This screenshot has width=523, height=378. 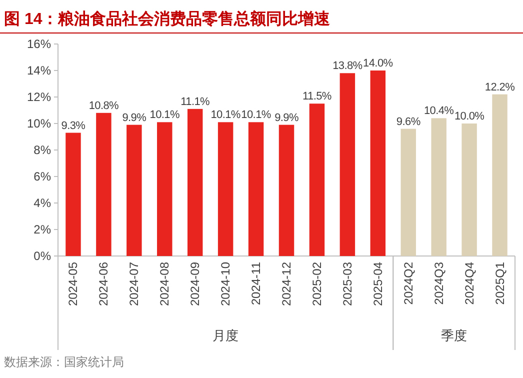 What do you see at coordinates (347, 284) in the screenshot?
I see `x-tick-label: 2025-03` at bounding box center [347, 284].